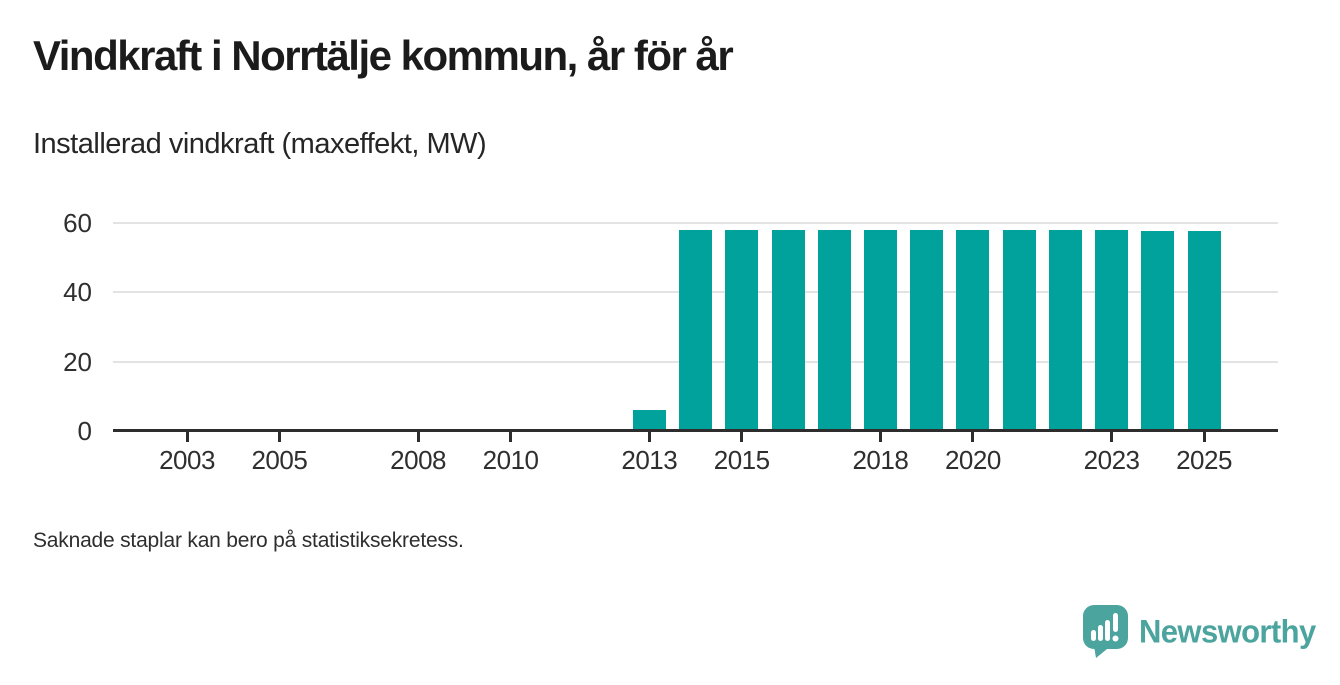 This screenshot has height=685, width=1340. What do you see at coordinates (1065, 330) in the screenshot?
I see `bar-2022` at bounding box center [1065, 330].